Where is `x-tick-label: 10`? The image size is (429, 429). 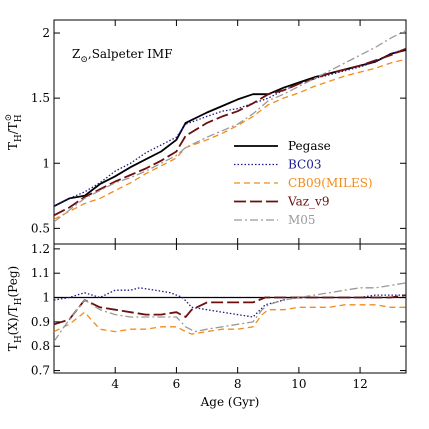
x-tick-label: 10 is located at coordinates (298, 384).